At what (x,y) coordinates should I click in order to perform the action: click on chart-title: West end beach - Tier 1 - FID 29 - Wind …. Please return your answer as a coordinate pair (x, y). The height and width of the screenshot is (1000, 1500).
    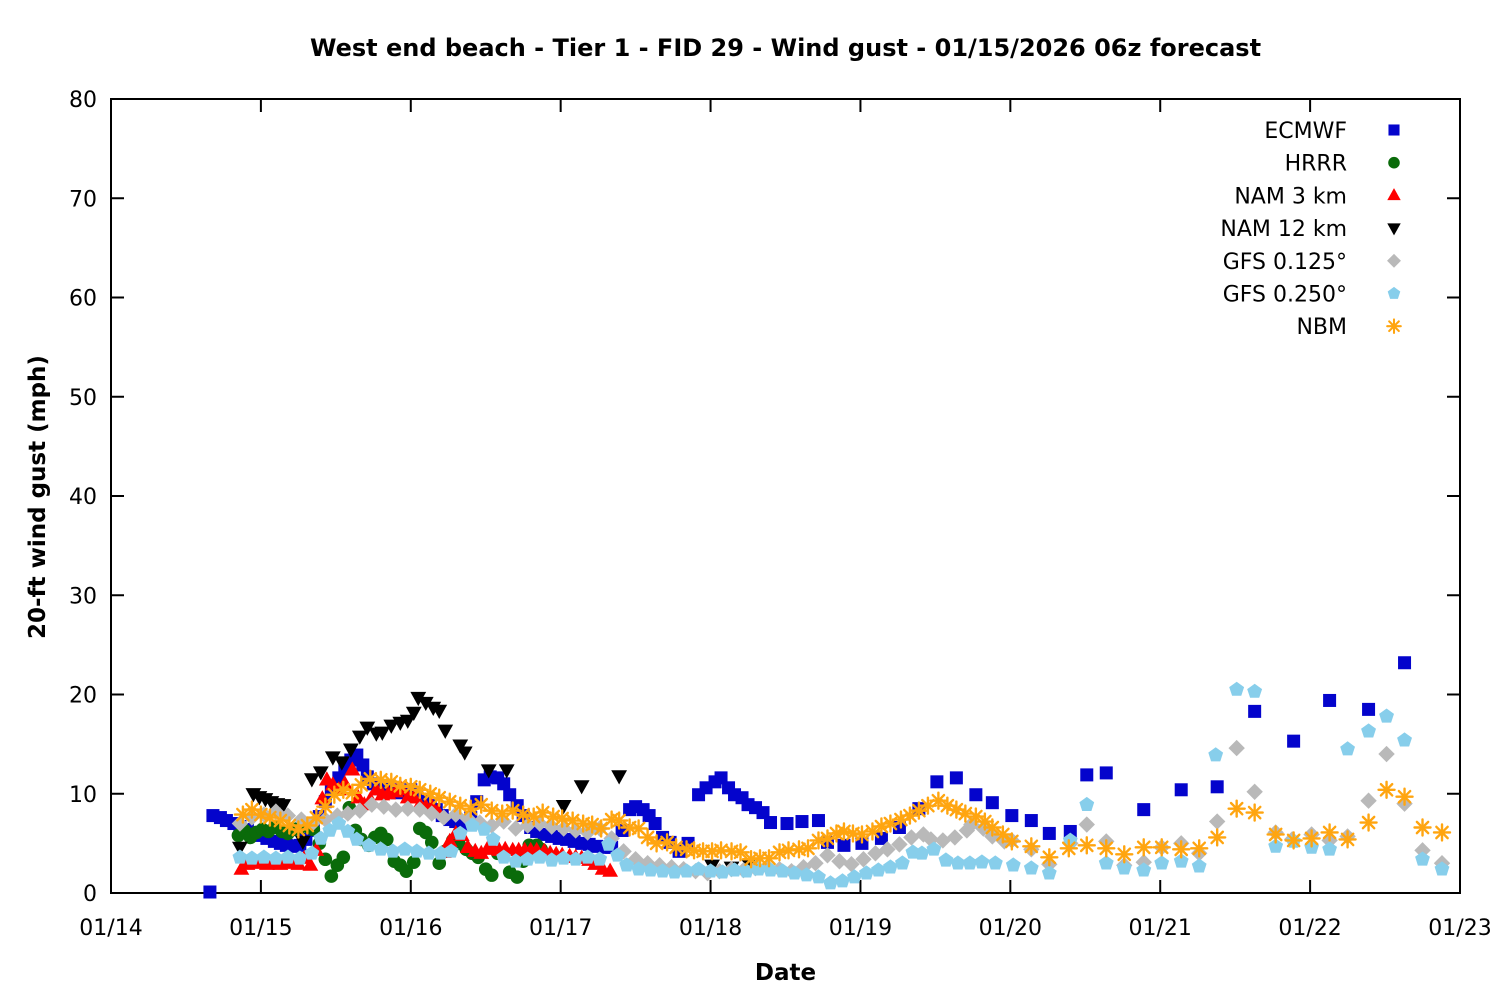
    Looking at the image, I should click on (785, 48).